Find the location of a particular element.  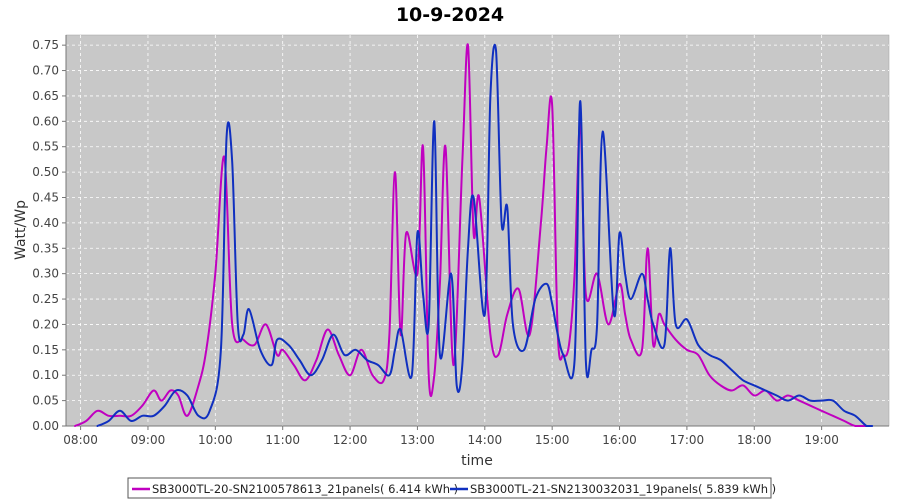

x-tick-label: 15:00 is located at coordinates (552, 440).